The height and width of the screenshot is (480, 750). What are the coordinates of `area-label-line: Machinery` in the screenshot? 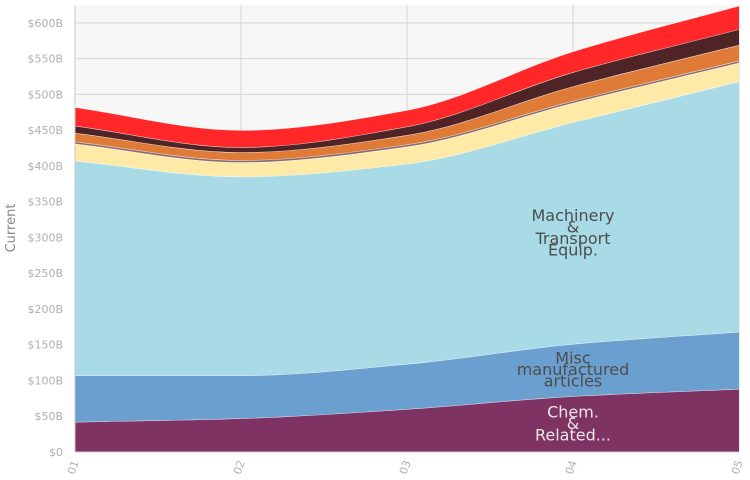 It's located at (572, 215).